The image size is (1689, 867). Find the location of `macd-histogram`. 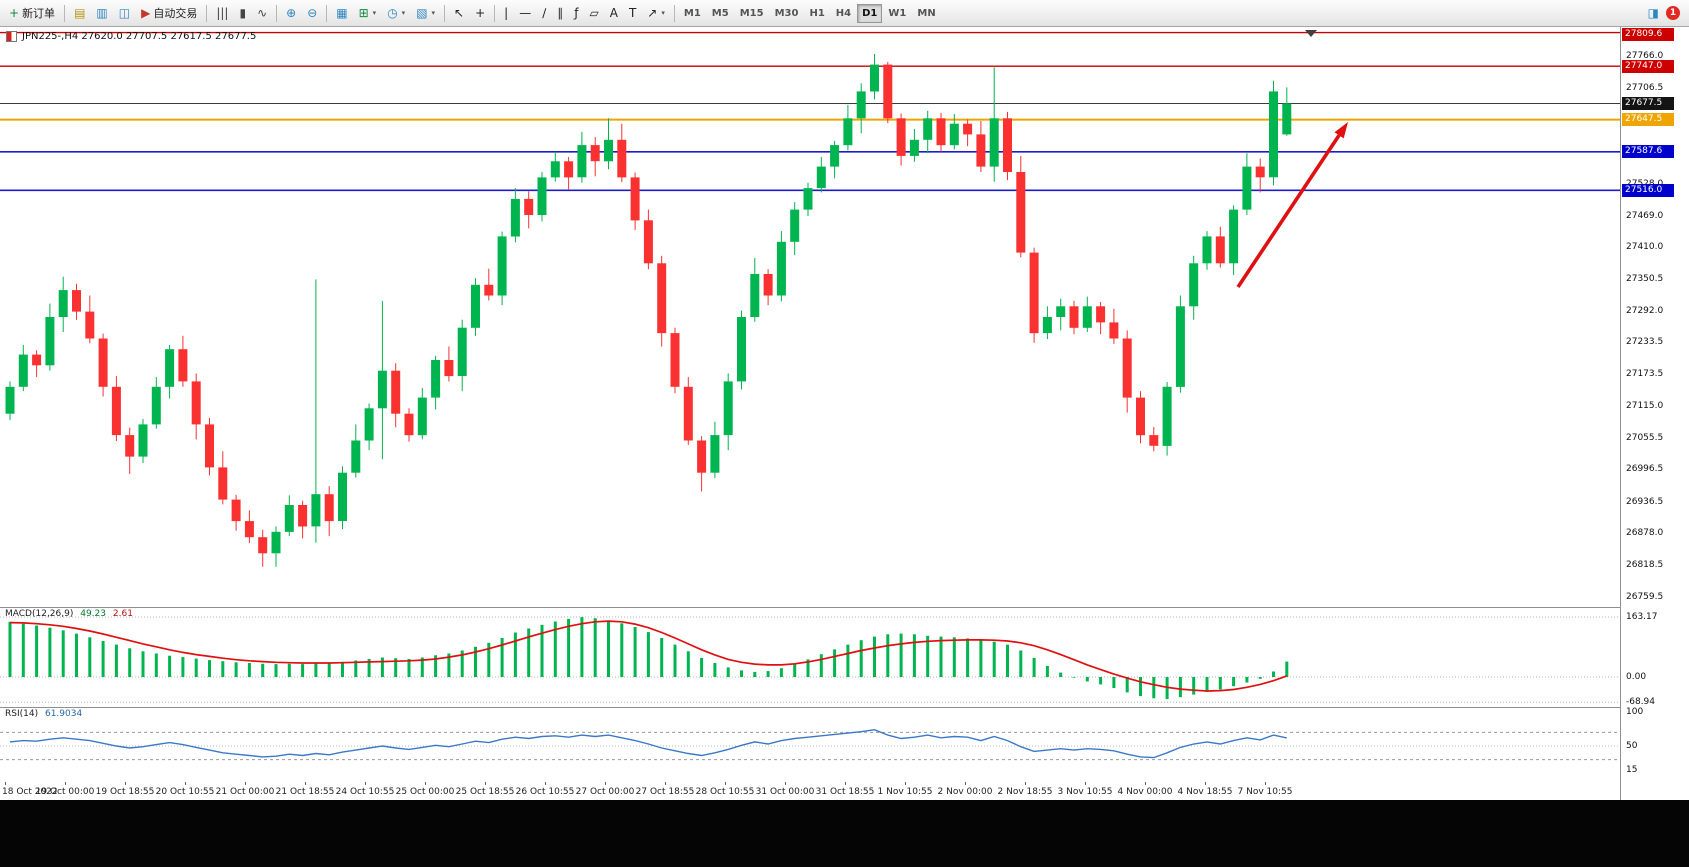

macd-histogram is located at coordinates (648, 658).